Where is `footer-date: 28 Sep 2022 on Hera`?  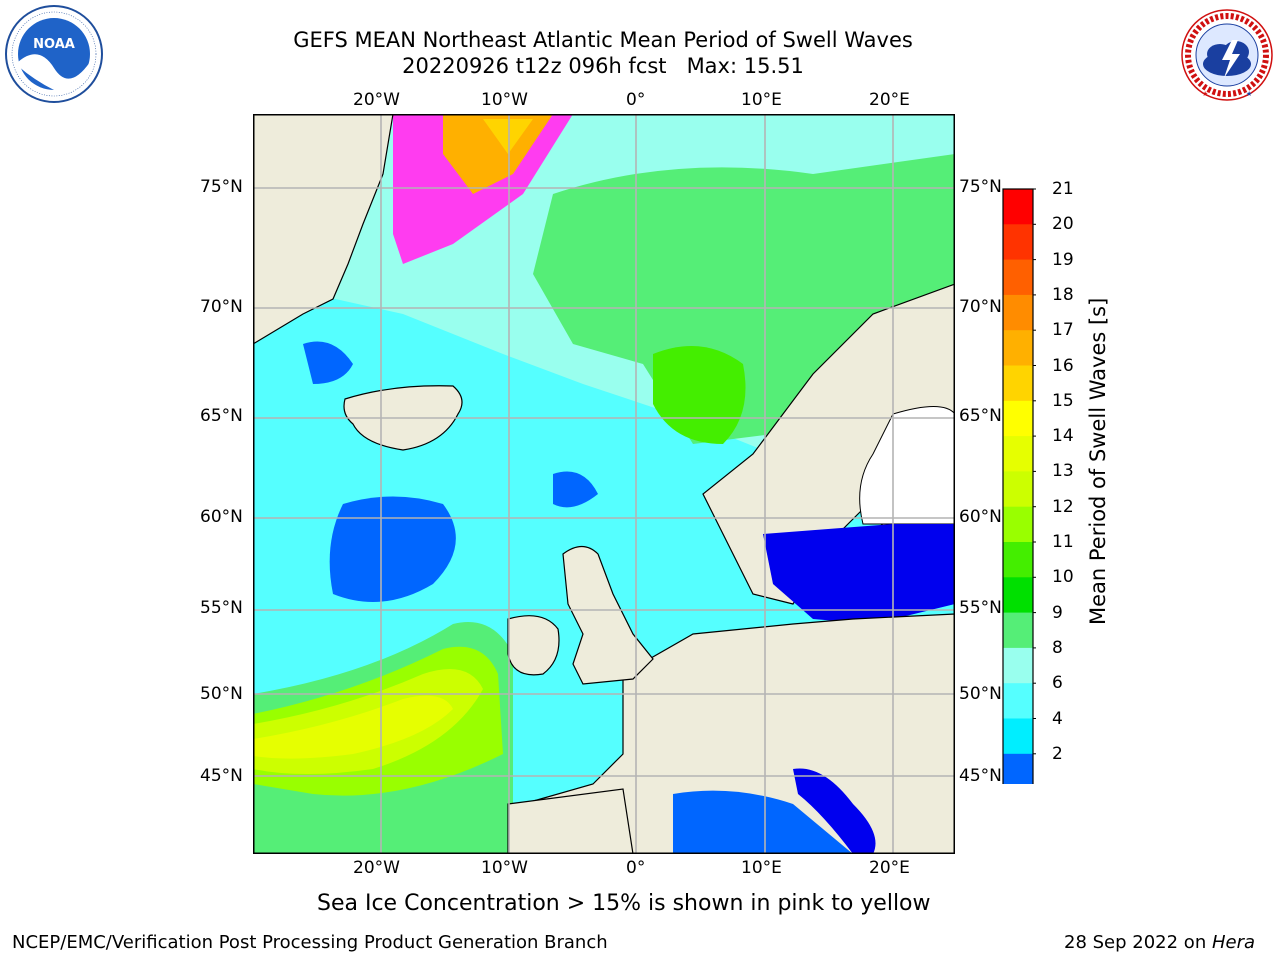
footer-date: 28 Sep 2022 on Hera is located at coordinates (1159, 942).